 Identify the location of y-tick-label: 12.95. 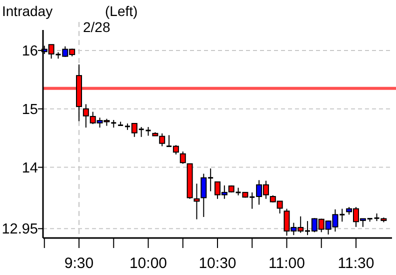
(20, 230).